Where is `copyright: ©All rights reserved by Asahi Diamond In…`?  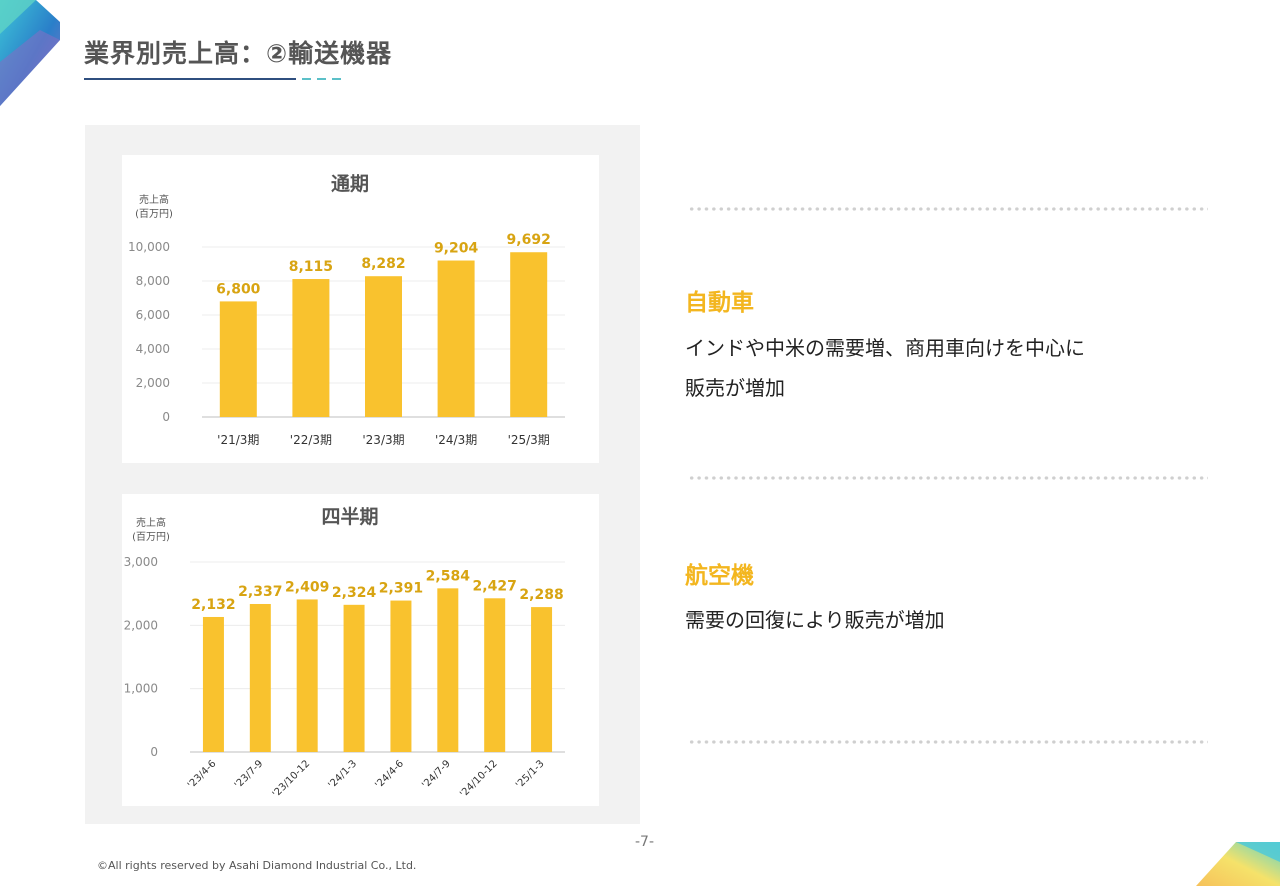
copyright: ©All rights reserved by Asahi Diamond In… is located at coordinates (257, 865).